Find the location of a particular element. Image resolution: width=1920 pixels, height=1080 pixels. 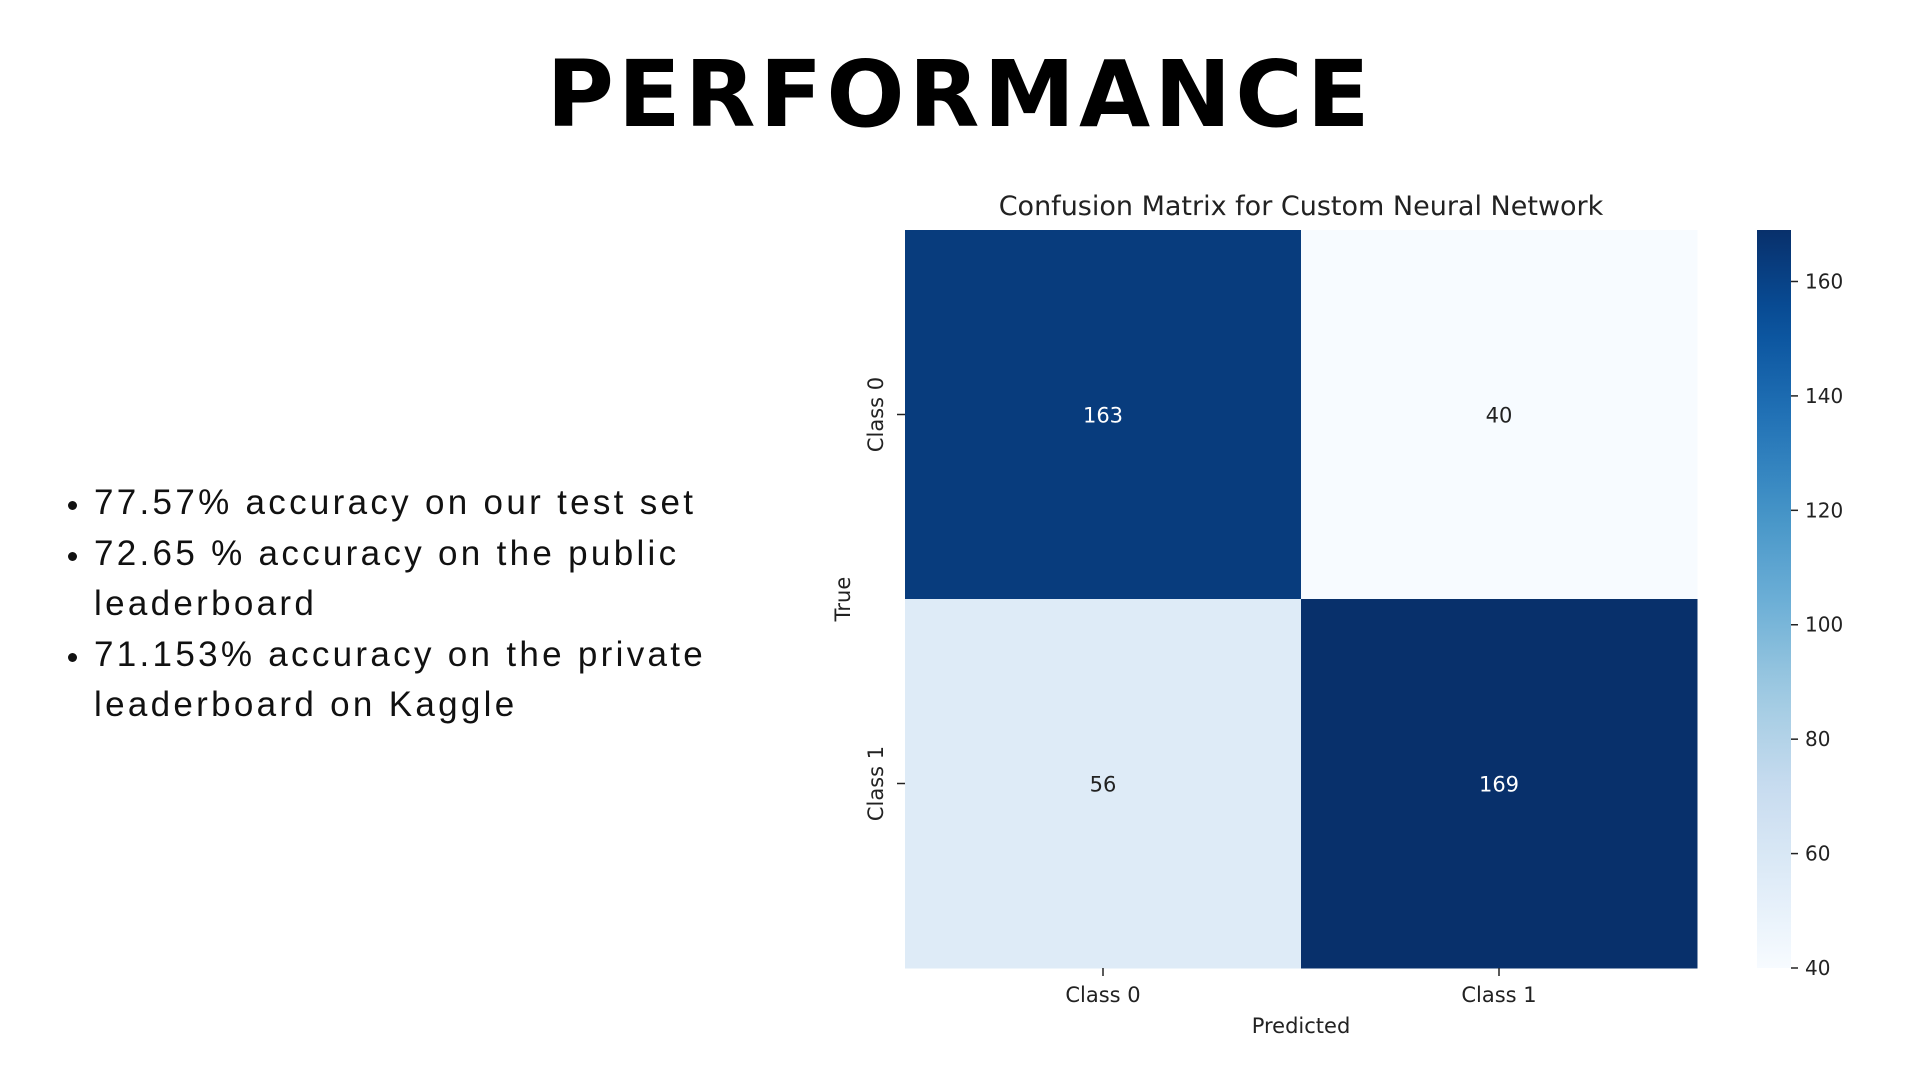

cell-value-label: 169 is located at coordinates (1499, 785).